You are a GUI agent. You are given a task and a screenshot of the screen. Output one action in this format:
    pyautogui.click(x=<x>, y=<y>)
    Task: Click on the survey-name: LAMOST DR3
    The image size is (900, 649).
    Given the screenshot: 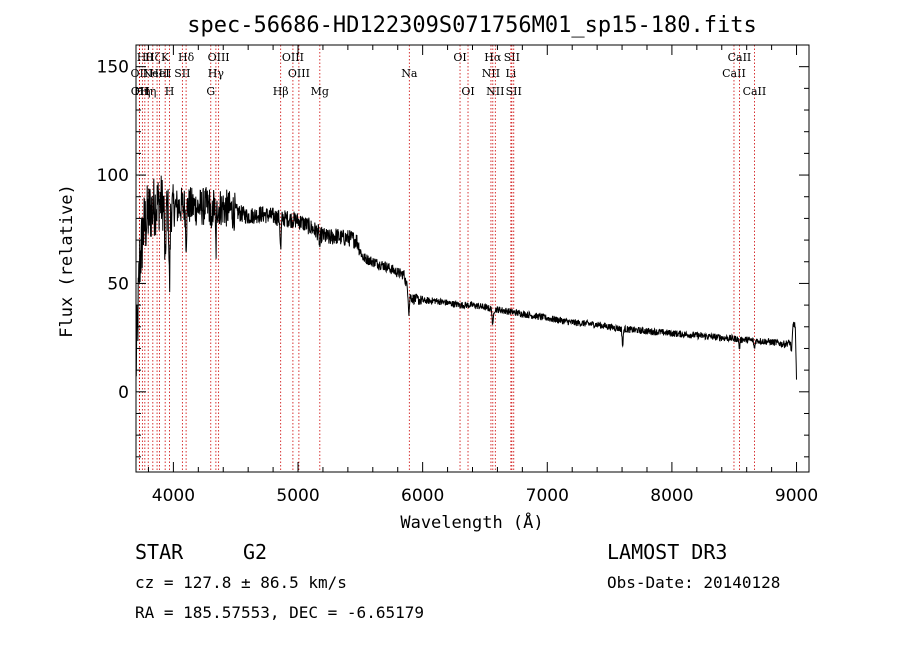 What is the action you would take?
    pyautogui.click(x=667, y=552)
    